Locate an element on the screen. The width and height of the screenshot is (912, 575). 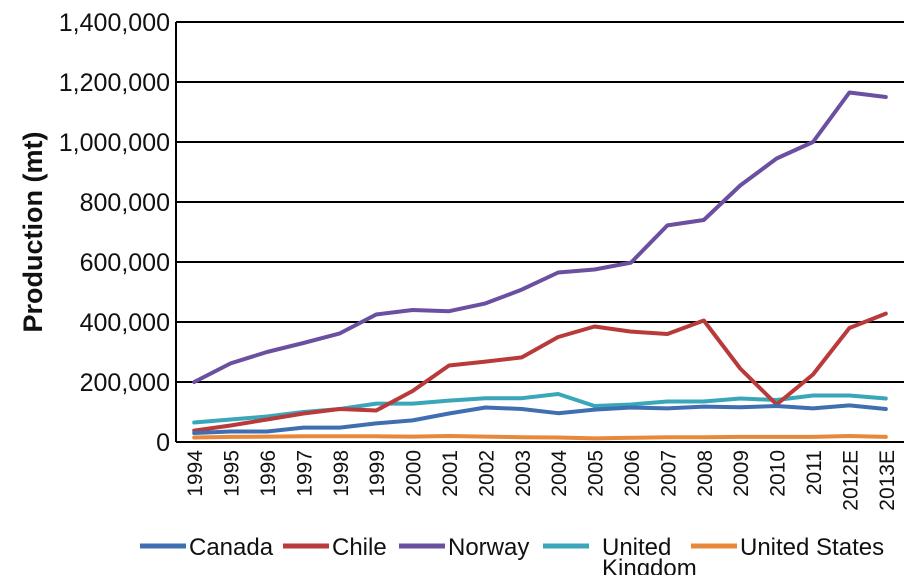
x-tick-label: 2001 is located at coordinates (450, 473).